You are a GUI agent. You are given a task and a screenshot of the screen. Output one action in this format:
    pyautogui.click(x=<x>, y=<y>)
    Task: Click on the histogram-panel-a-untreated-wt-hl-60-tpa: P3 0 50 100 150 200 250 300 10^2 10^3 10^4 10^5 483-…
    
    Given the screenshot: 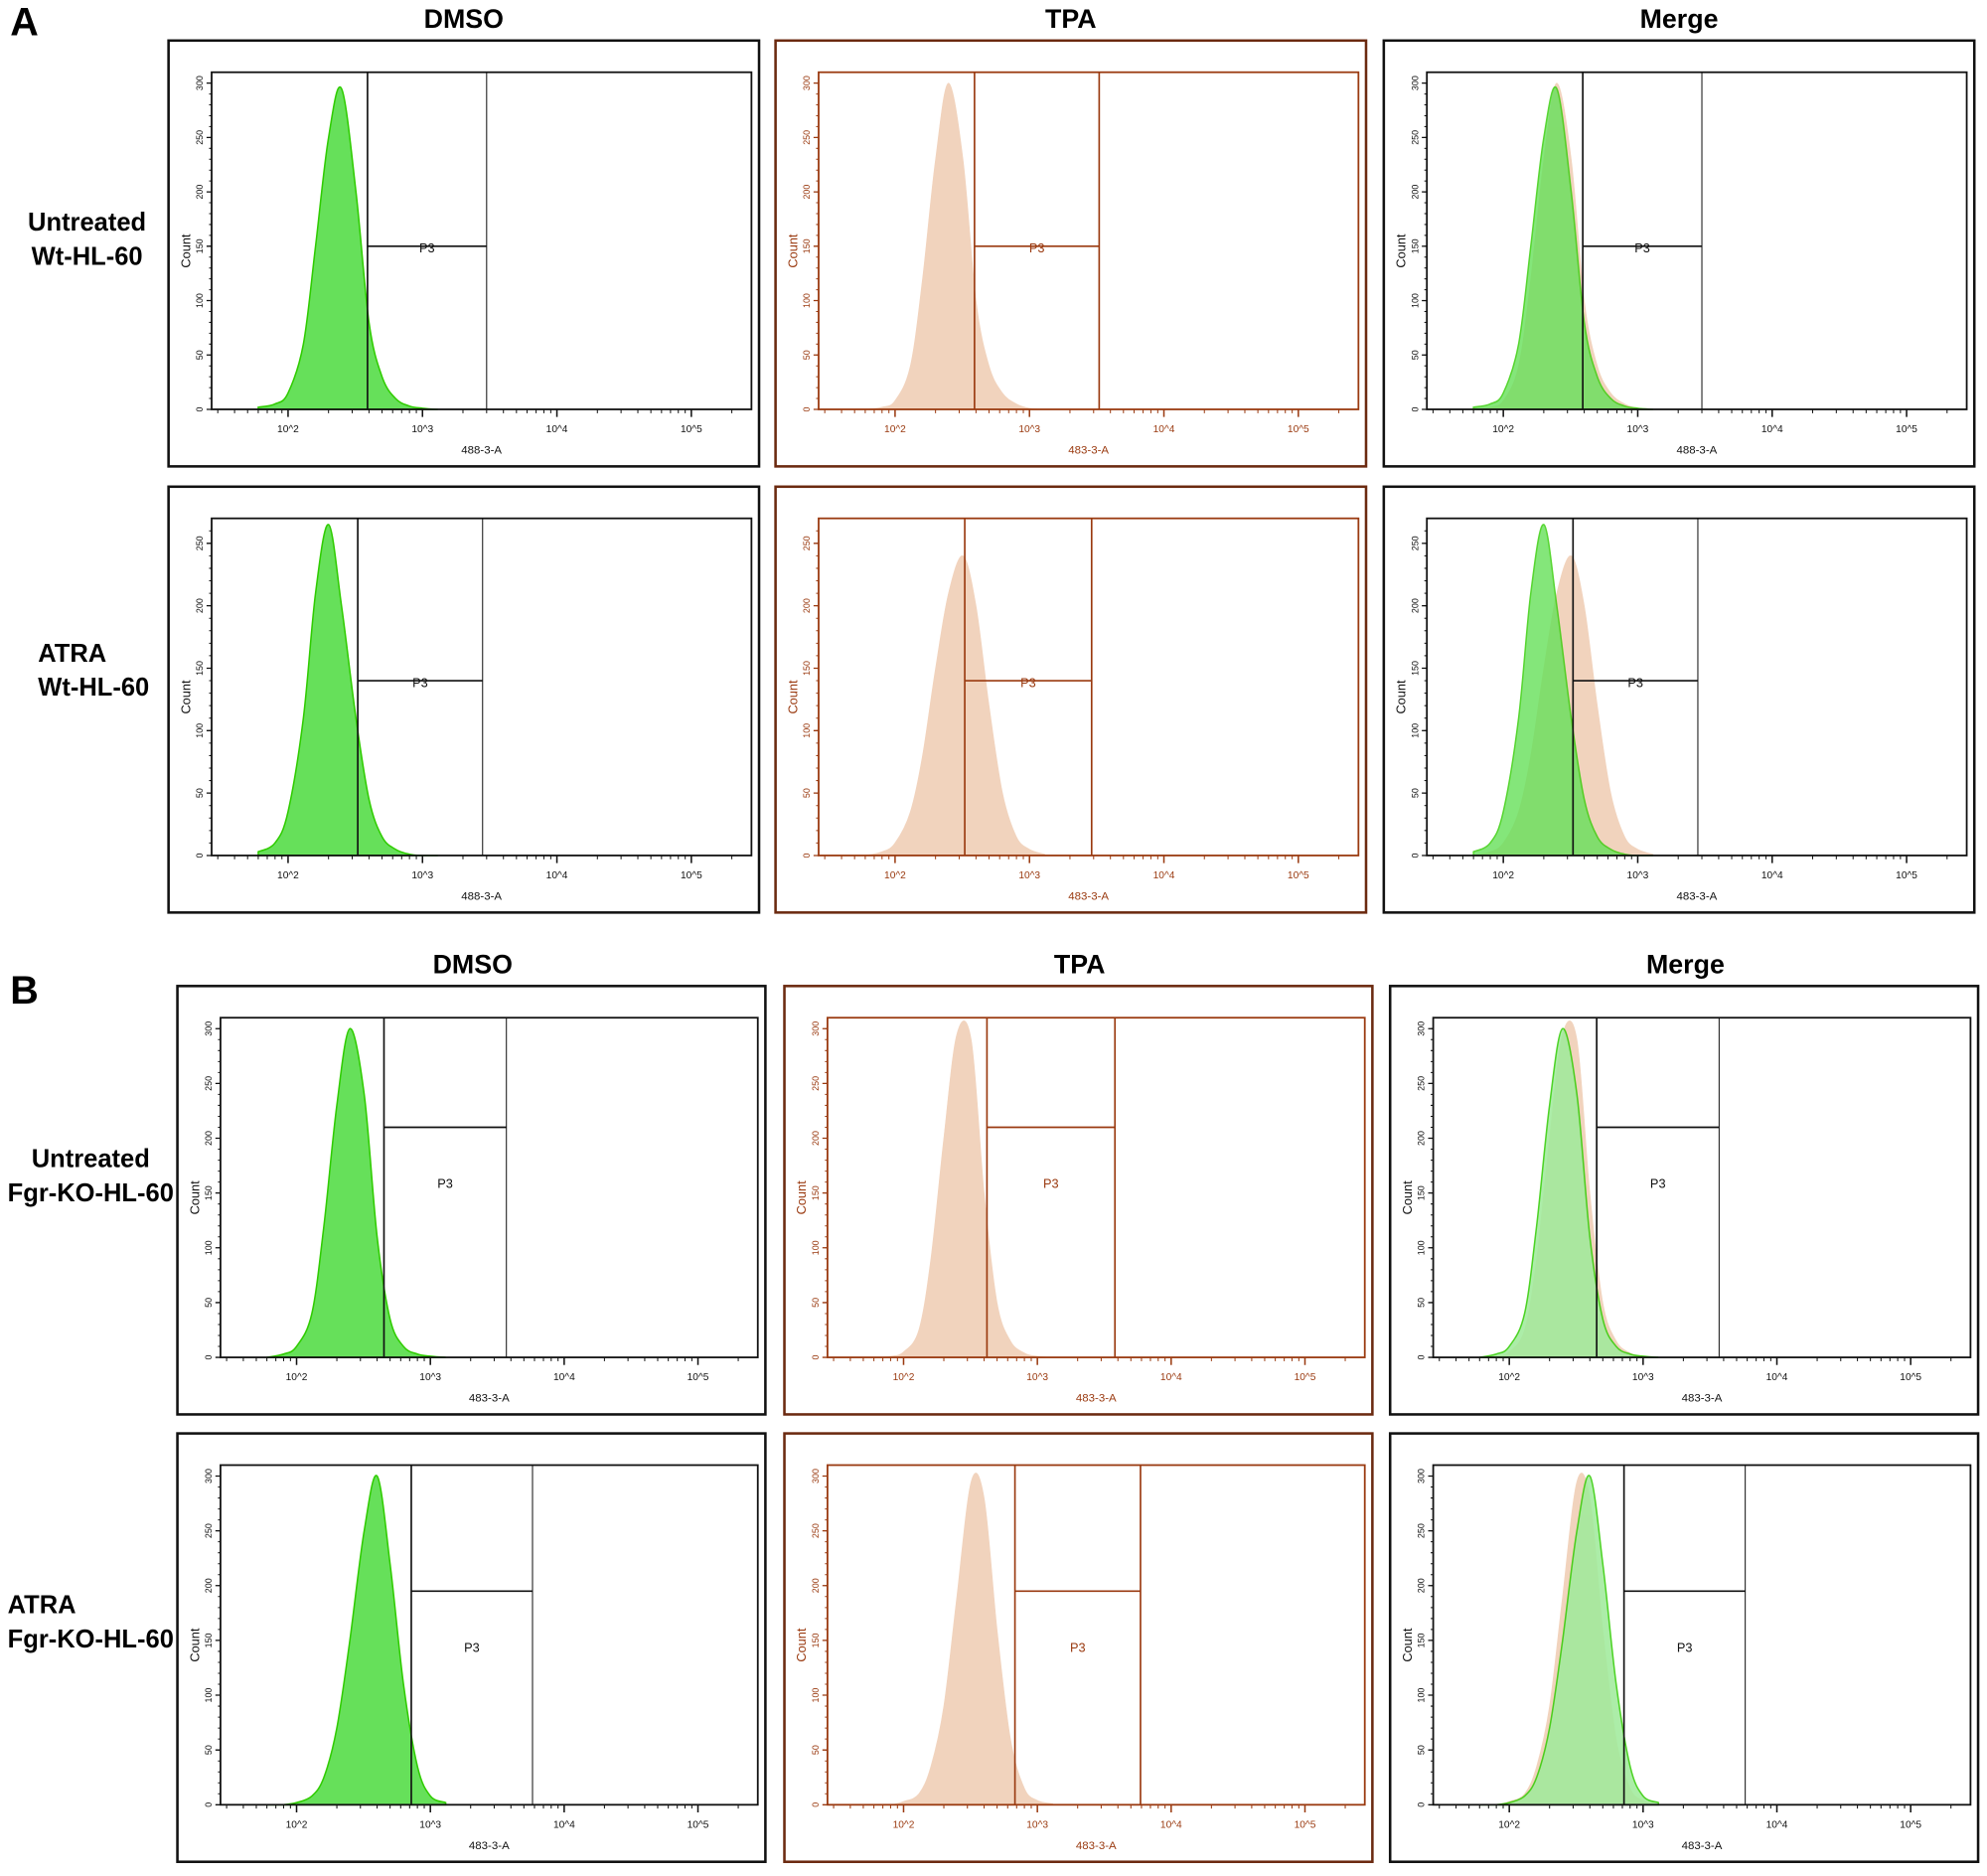 What is the action you would take?
    pyautogui.click(x=1071, y=253)
    